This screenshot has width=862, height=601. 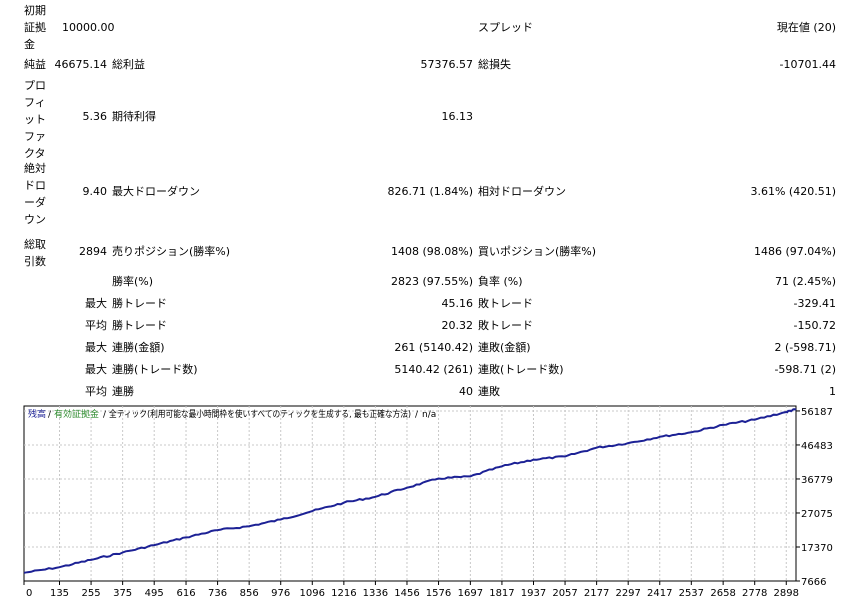 I want to click on avg-consec-loss-value: 1, so click(x=832, y=391).